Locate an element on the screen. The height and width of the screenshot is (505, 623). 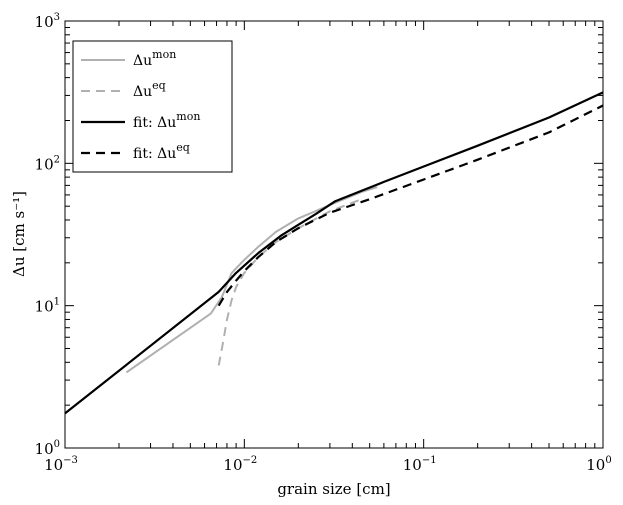
y-tick-label: 10⁰ is located at coordinates (47, 448).